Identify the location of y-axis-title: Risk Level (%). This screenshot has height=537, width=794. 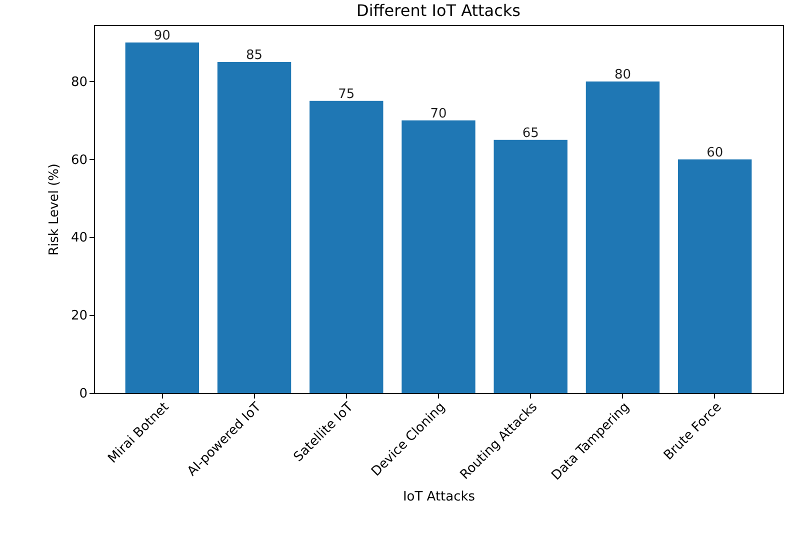
(54, 209).